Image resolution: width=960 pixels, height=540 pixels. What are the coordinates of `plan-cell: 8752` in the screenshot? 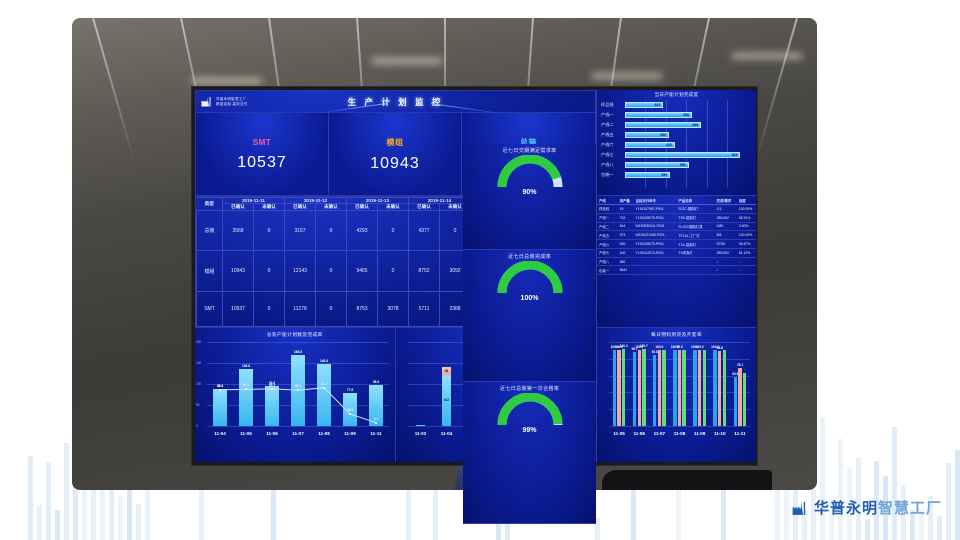 It's located at (424, 271).